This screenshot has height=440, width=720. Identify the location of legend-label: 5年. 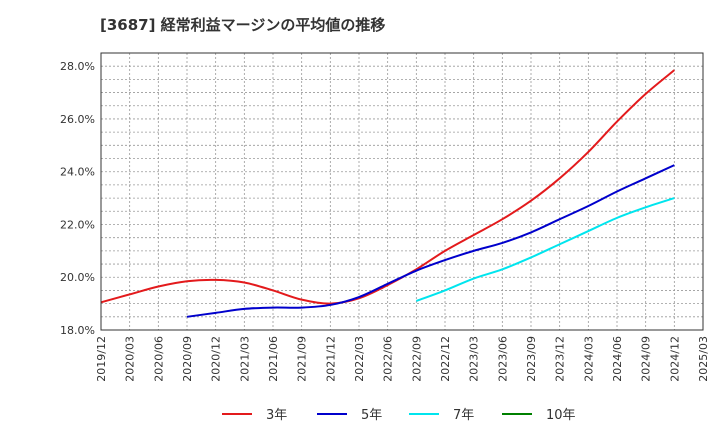
(371, 415).